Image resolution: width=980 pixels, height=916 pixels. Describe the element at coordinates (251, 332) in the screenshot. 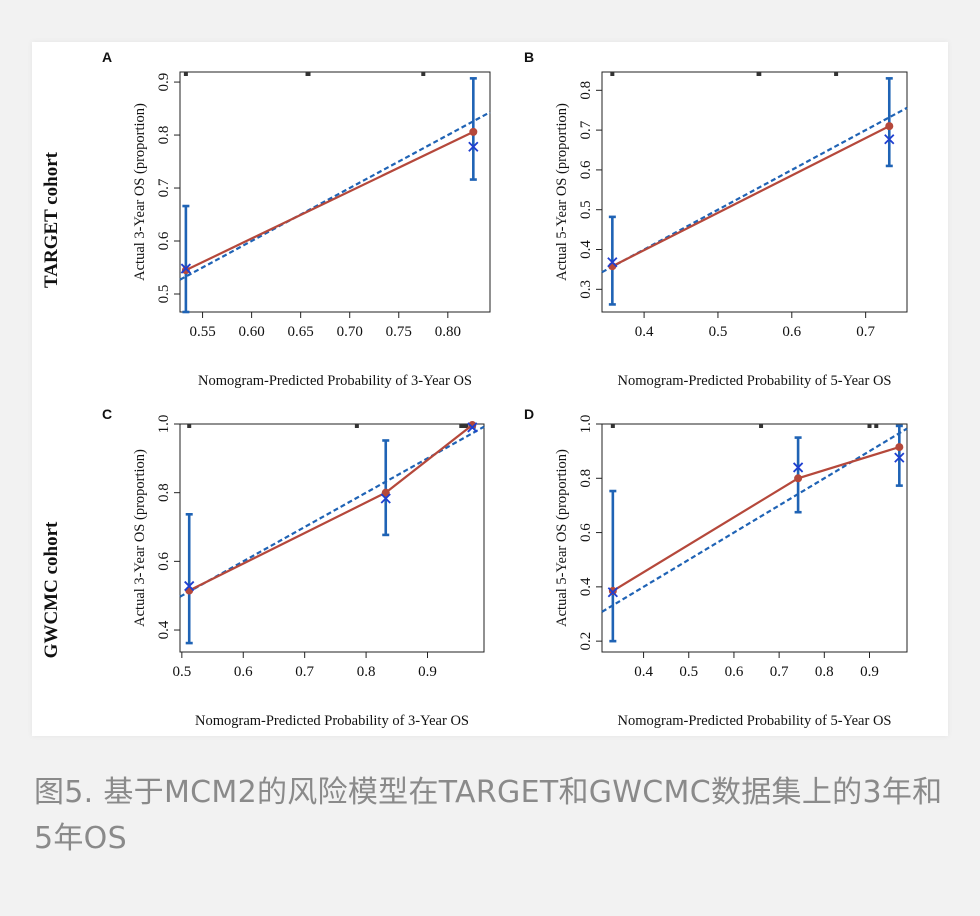

I see `x-tick-label: 0.60` at that location.